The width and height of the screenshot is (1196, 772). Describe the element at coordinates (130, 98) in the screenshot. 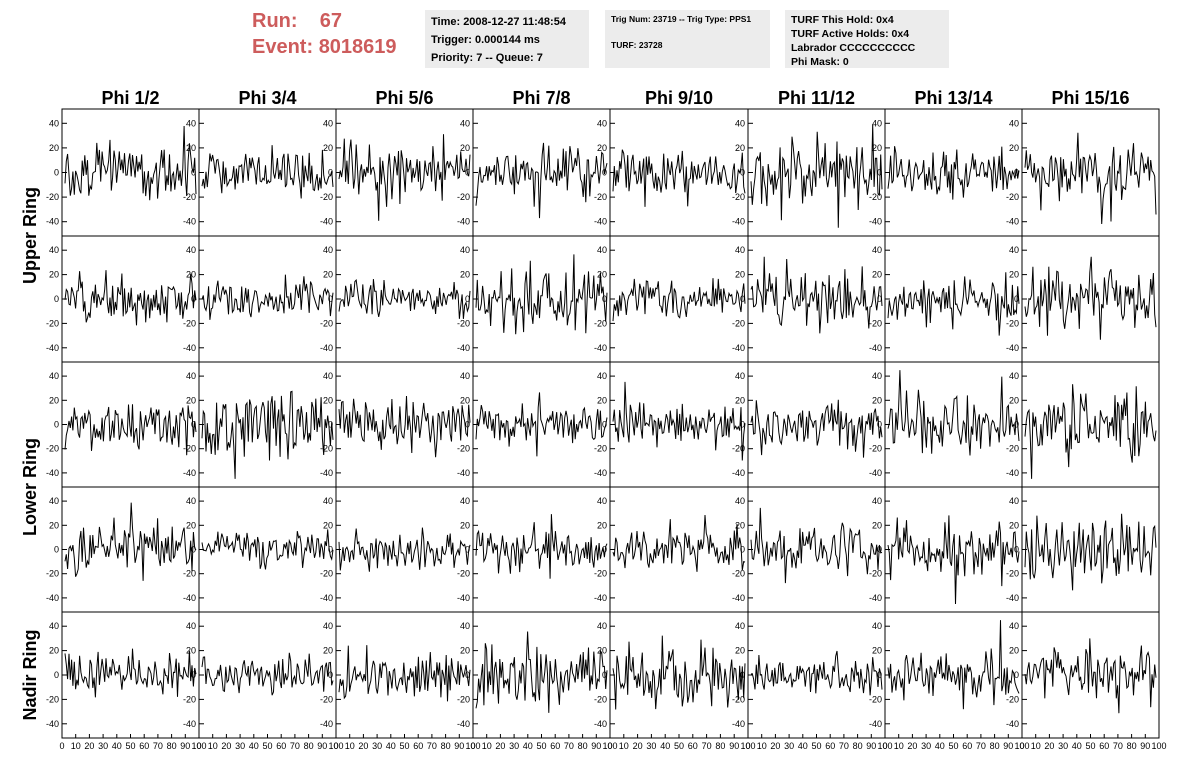

I see `column-title: Phi 1/2` at that location.